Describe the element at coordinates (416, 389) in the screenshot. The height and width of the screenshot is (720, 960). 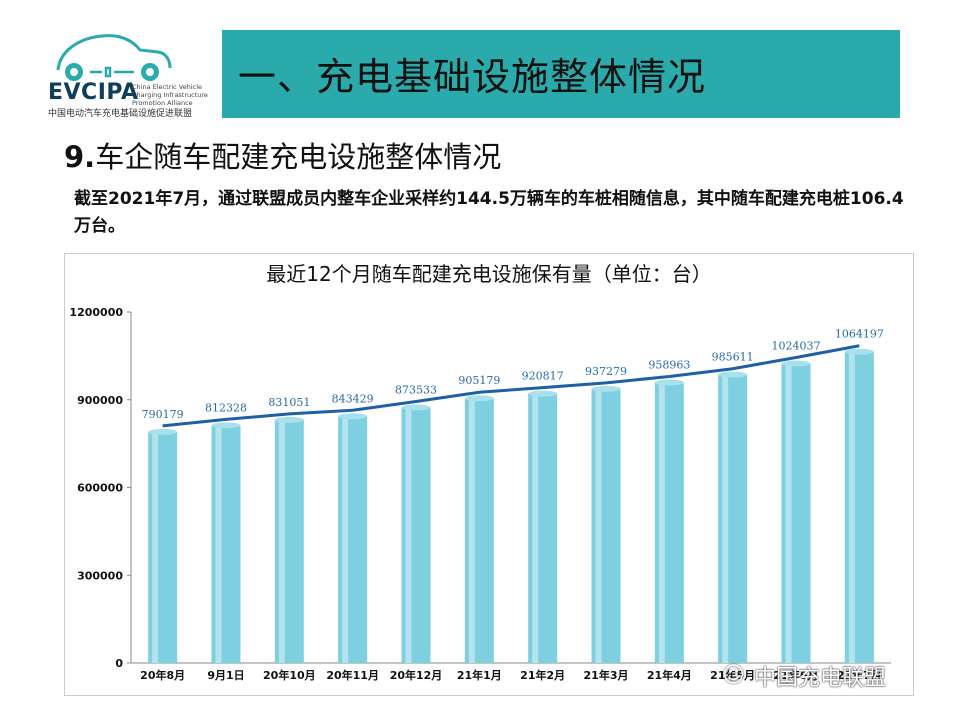
I see `data-label: 873533` at that location.